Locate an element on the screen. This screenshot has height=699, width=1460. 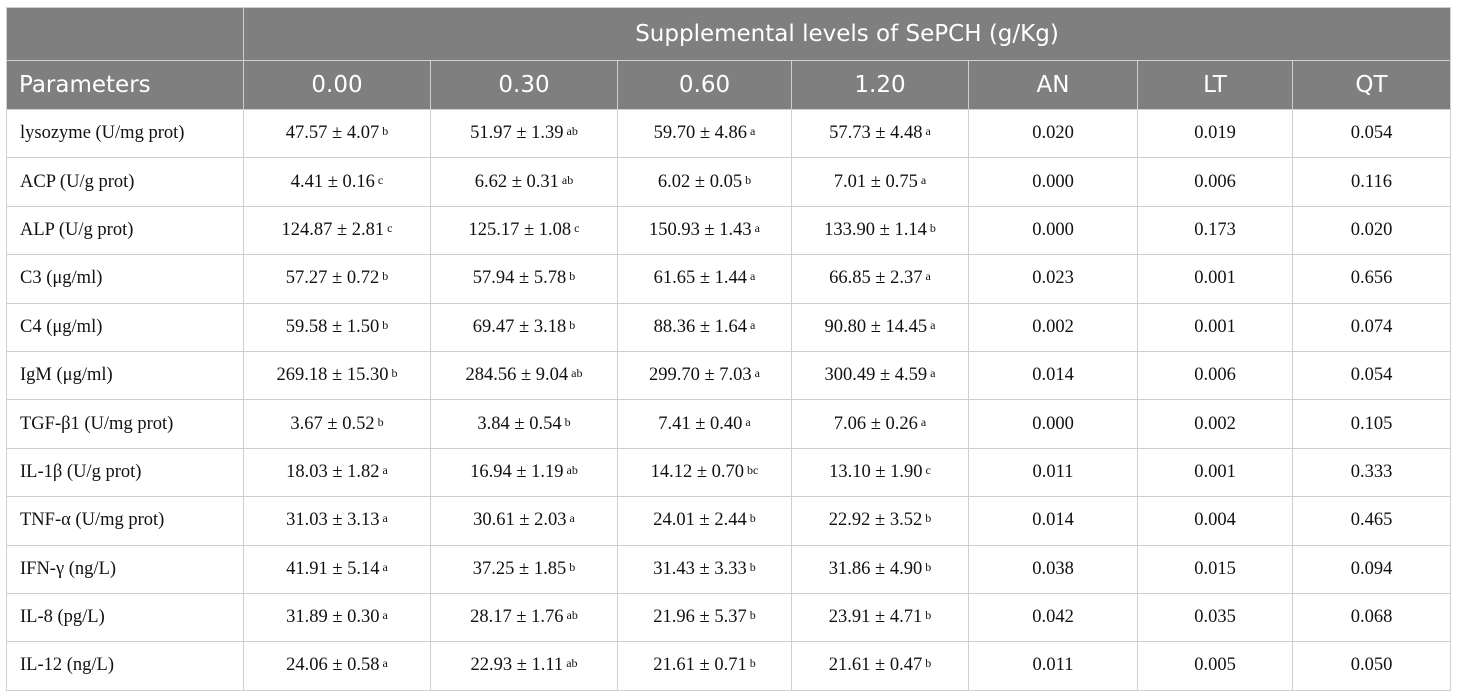
mean-sd-value: 18.03 ± 1.82 is located at coordinates (333, 471).